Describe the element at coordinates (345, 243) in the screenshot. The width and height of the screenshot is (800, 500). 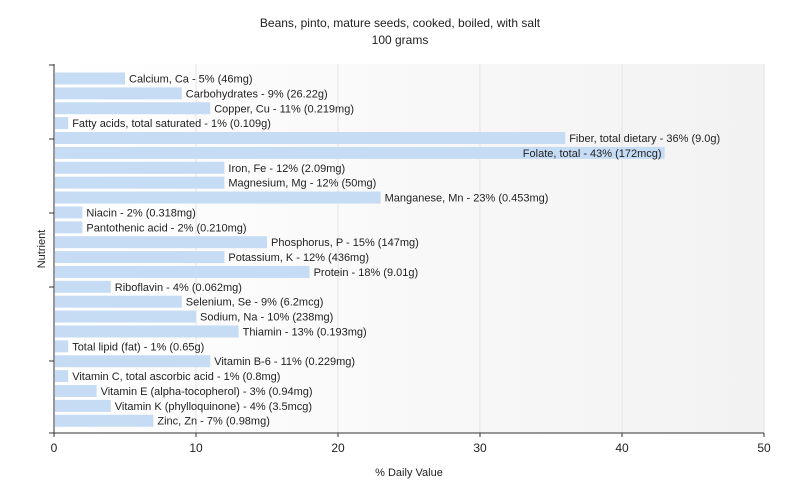
I see `bar-label: Phosphorus, P - 15% (147mg)` at that location.